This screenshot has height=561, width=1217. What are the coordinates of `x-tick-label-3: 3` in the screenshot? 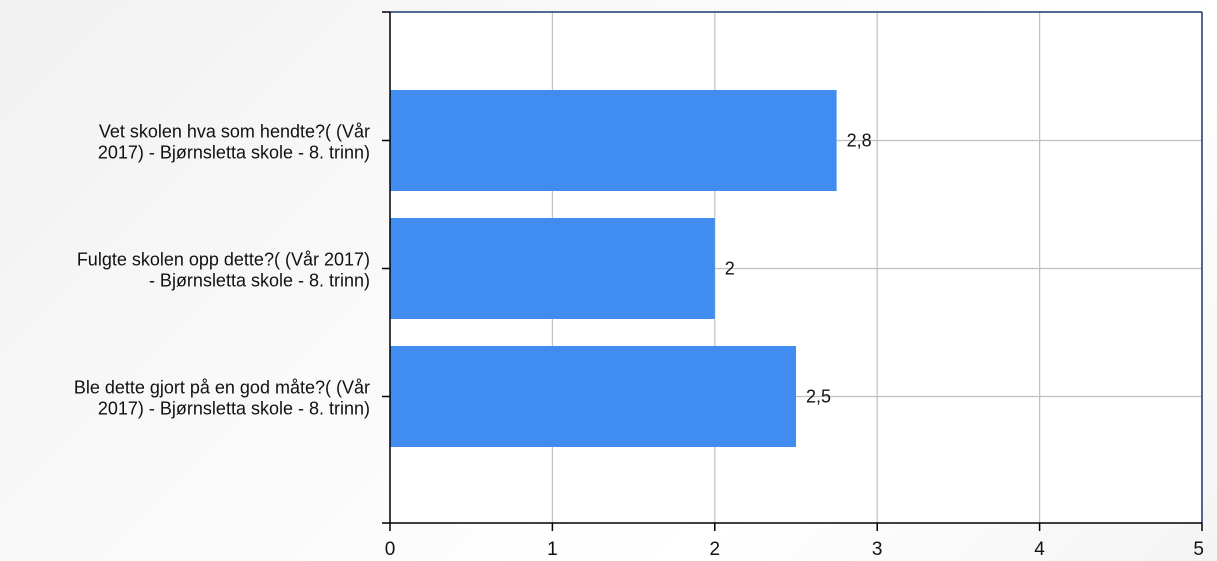 It's located at (877, 549).